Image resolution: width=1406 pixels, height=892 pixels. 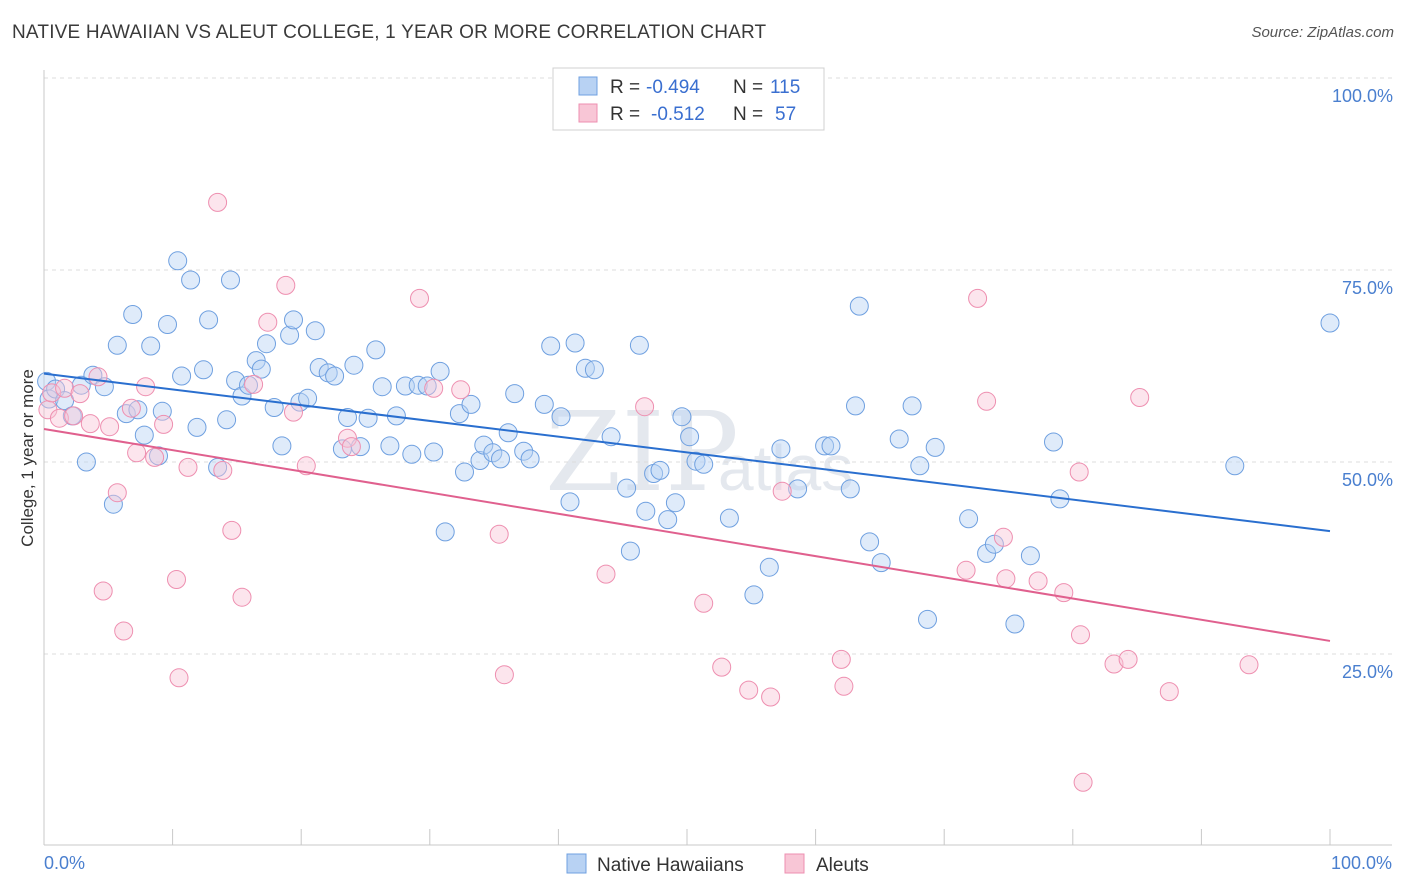 I want to click on legend-r-value-pink: -0.512, so click(x=678, y=114).